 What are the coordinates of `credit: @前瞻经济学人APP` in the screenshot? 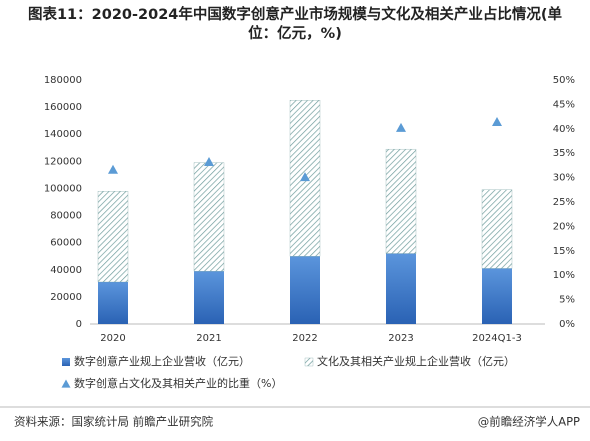 It's located at (529, 422).